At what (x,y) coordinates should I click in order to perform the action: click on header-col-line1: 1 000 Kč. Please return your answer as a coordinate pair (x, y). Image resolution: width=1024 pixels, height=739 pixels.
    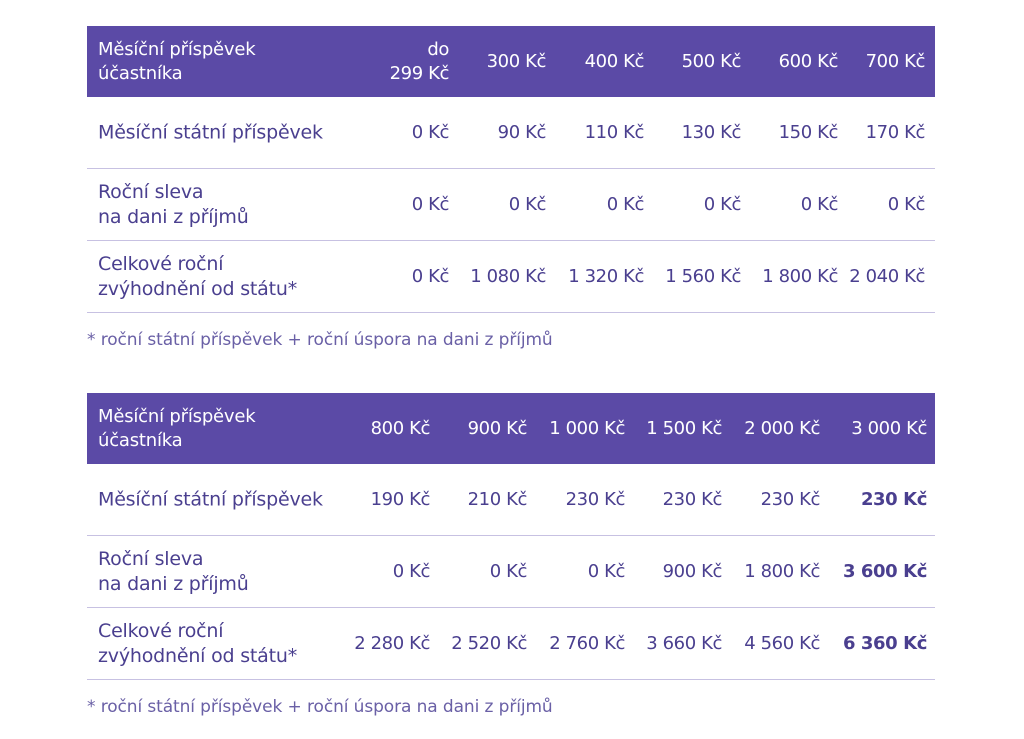
    Looking at the image, I should click on (587, 428).